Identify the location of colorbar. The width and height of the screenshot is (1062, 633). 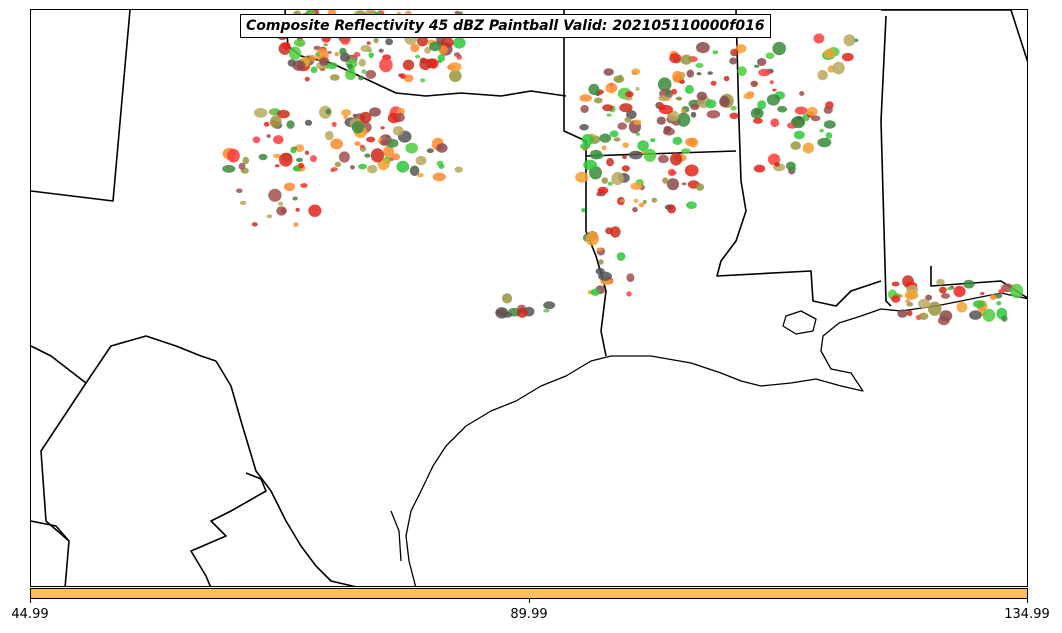
(529, 593).